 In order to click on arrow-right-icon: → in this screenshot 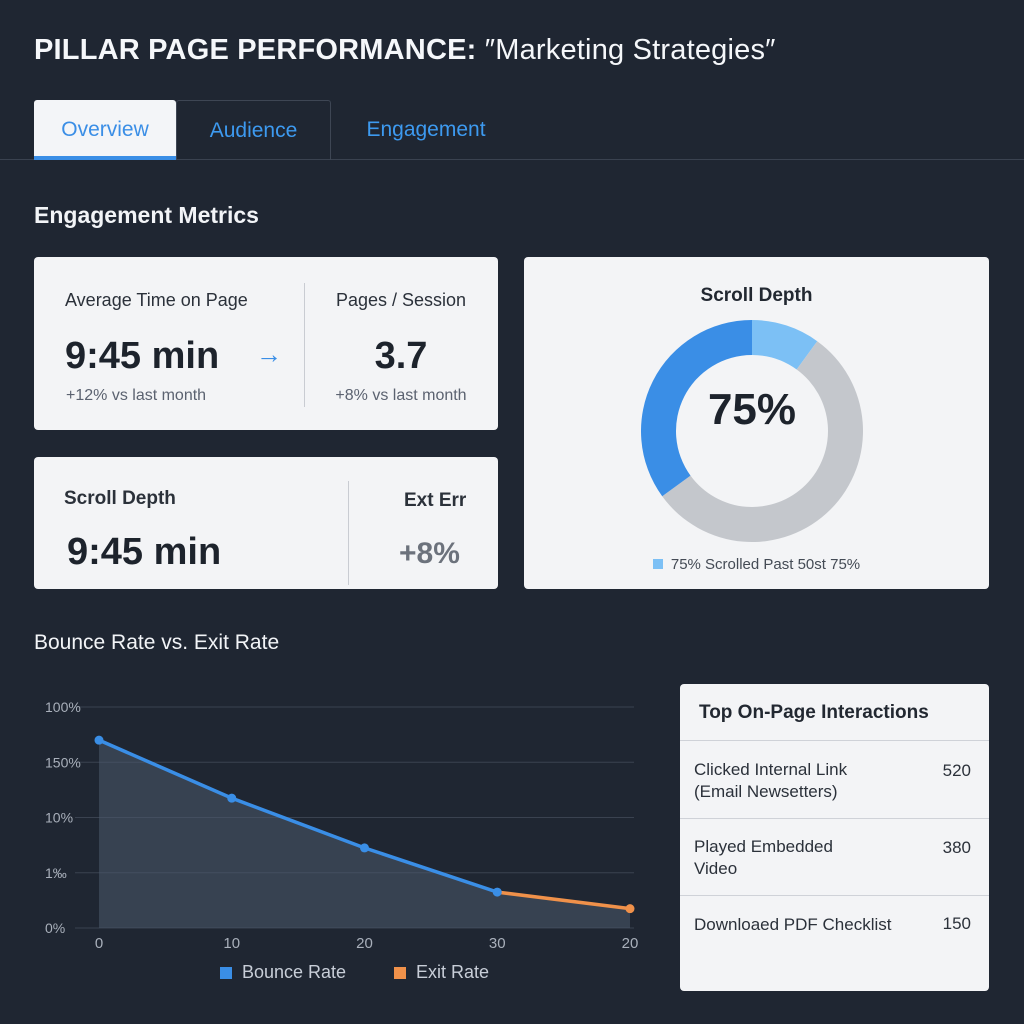, I will do `click(269, 354)`.